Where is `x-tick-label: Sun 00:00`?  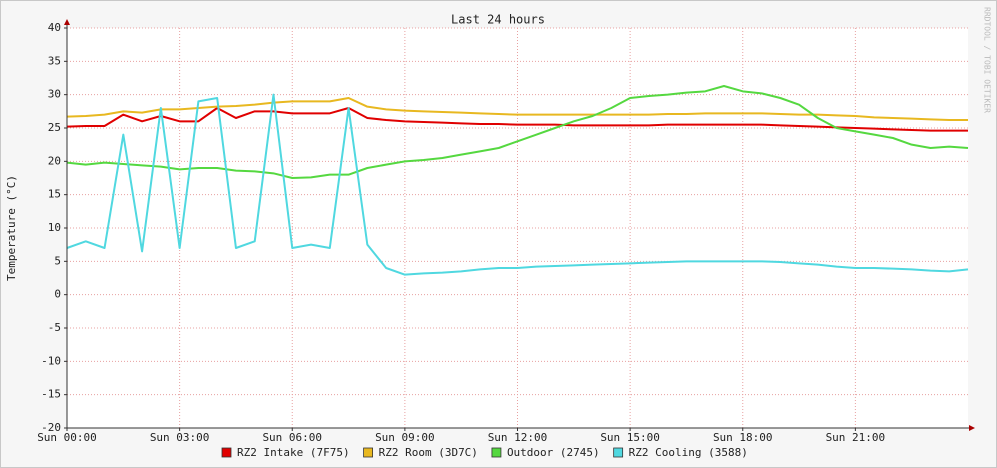
x-tick-label: Sun 00:00 is located at coordinates (67, 437).